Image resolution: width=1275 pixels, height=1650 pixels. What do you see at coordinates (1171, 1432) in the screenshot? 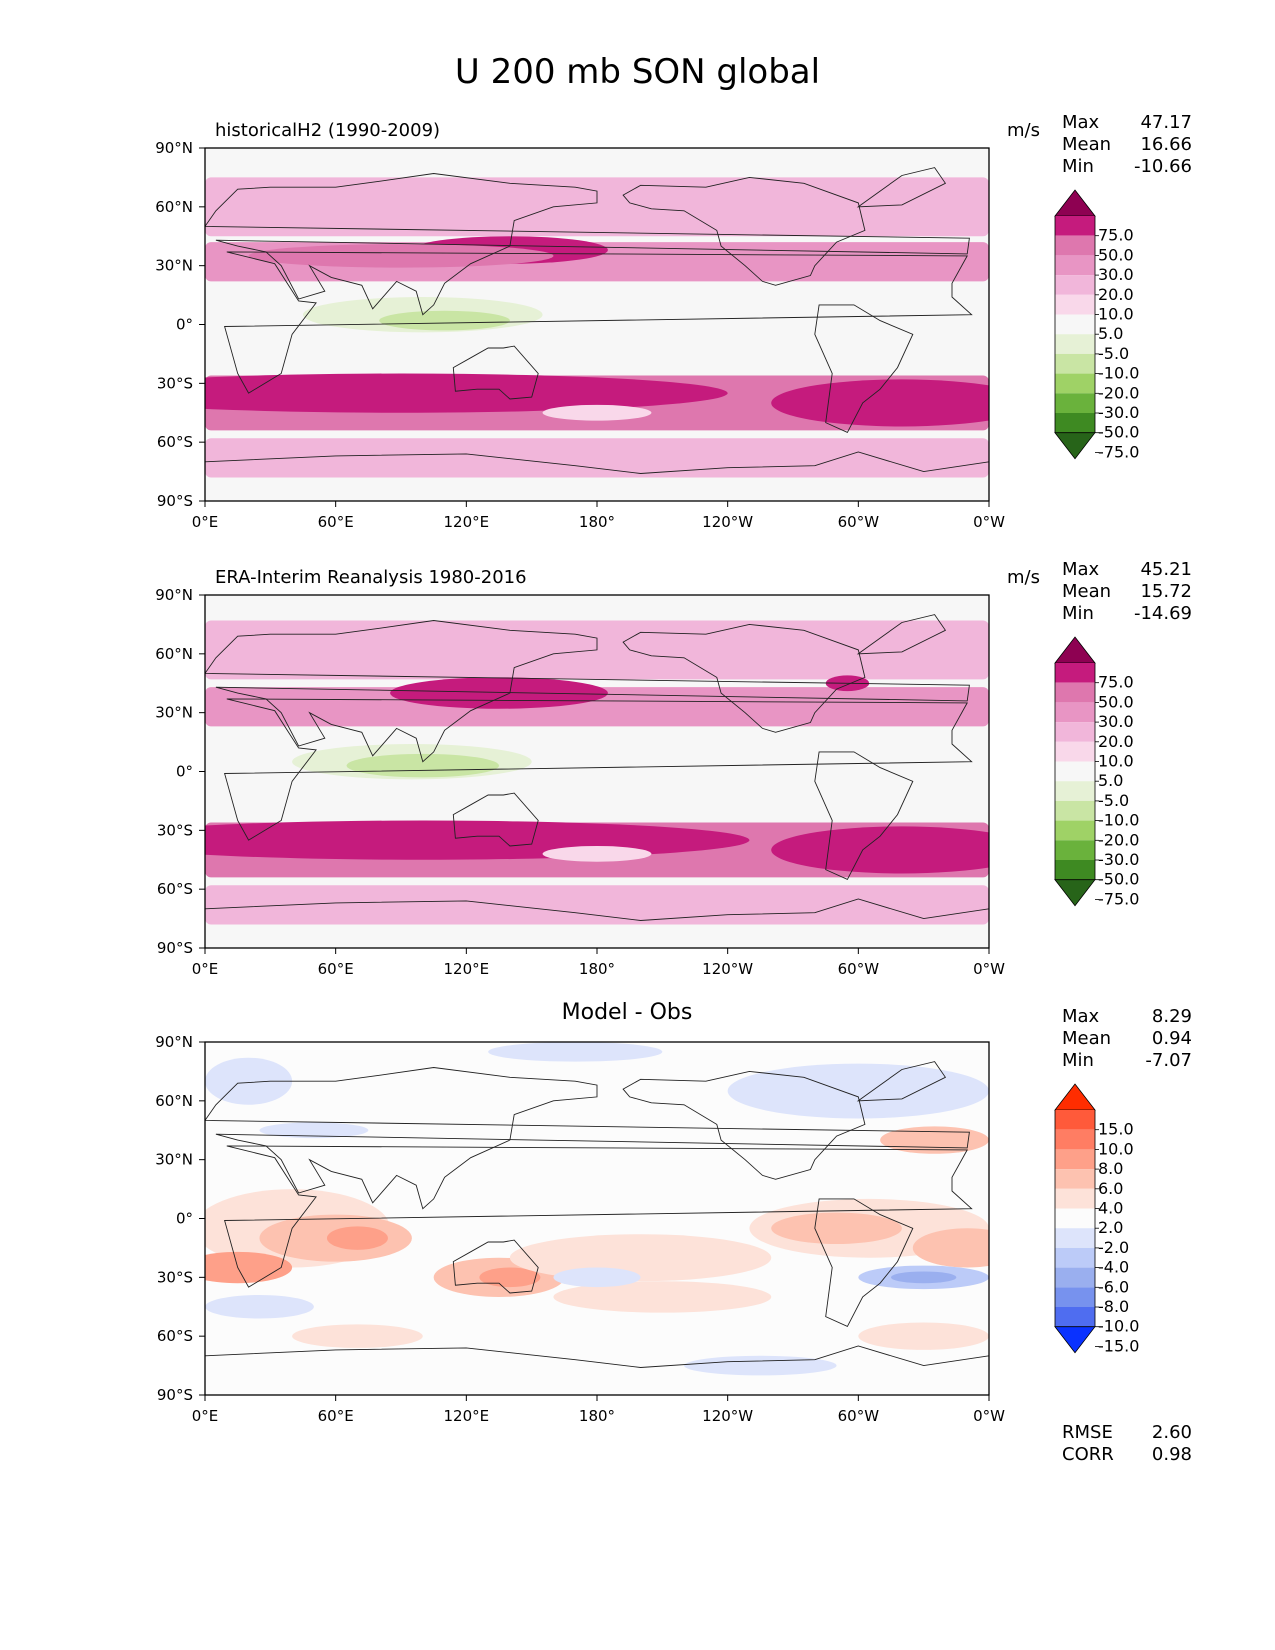
I see `stat-value: 2.60` at bounding box center [1171, 1432].